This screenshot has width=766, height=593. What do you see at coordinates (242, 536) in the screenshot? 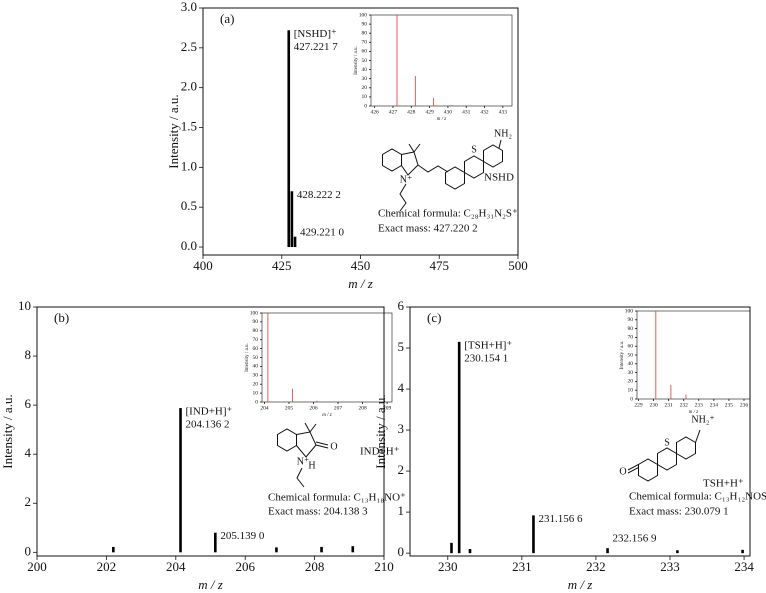
I see `peak-label: 205.139 0` at bounding box center [242, 536].